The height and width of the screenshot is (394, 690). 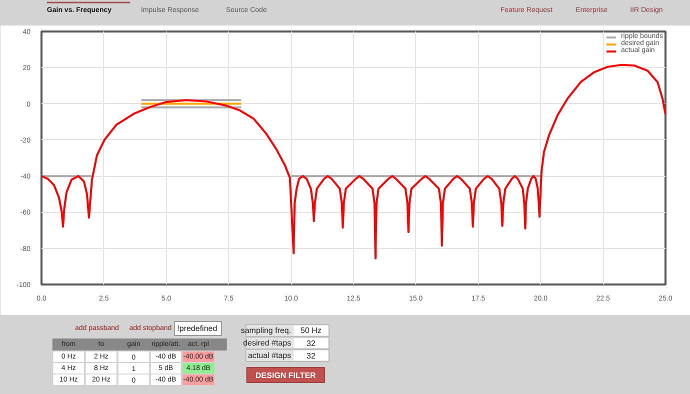 I want to click on text: !predefined, so click(x=197, y=328).